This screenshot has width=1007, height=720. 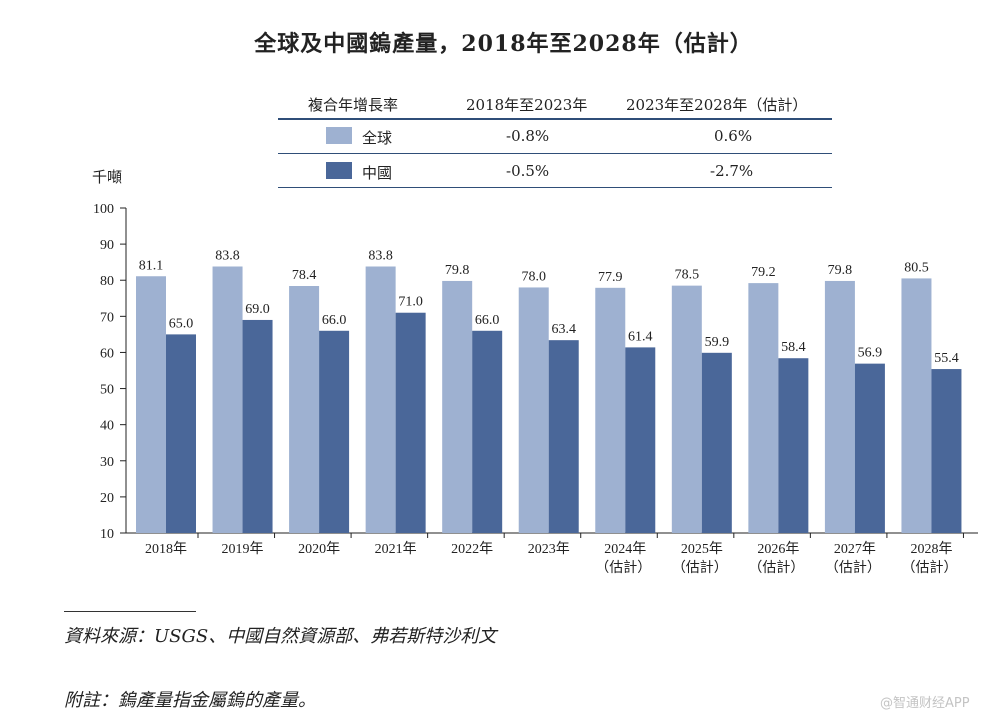 What do you see at coordinates (625, 549) in the screenshot?
I see `x-tick-label: 2024年` at bounding box center [625, 549].